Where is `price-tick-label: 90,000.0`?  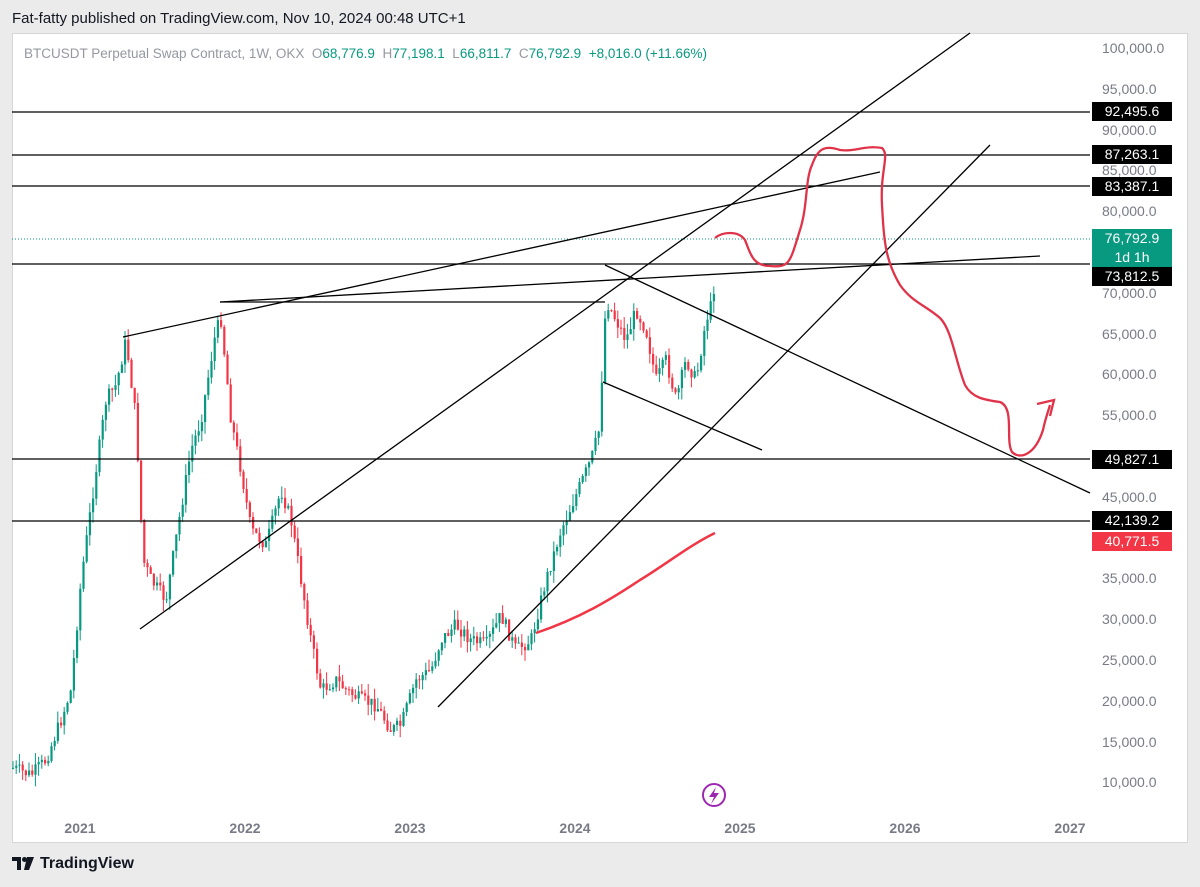 price-tick-label: 90,000.0 is located at coordinates (1129, 129).